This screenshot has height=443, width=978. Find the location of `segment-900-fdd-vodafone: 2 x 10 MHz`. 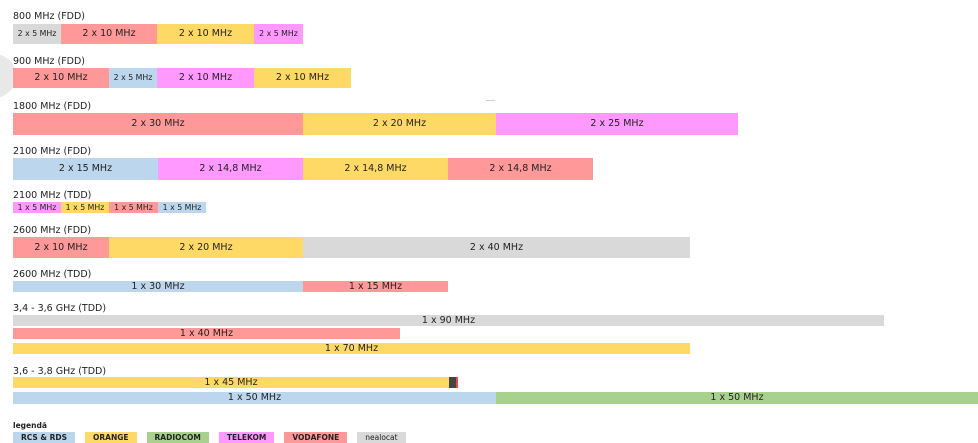

segment-900-fdd-vodafone: 2 x 10 MHz is located at coordinates (61, 78).